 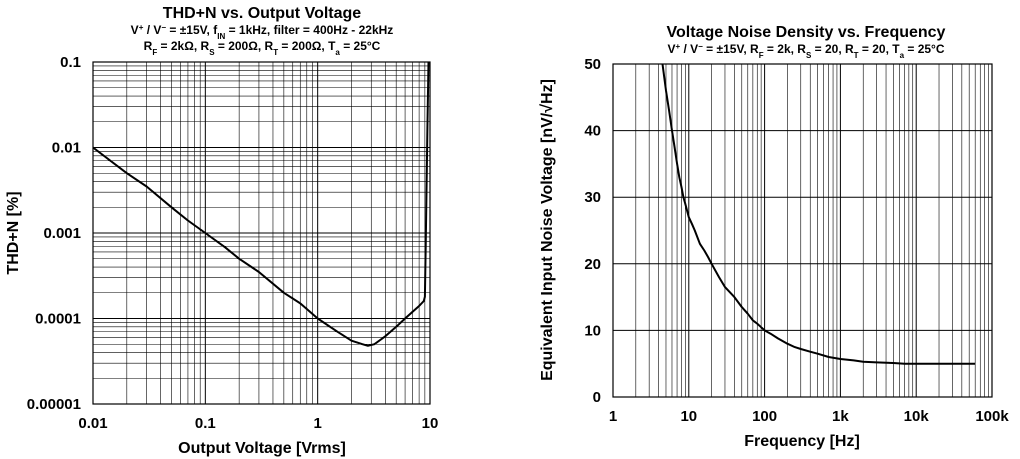 I want to click on y-tick-label: 0.0001, so click(x=58, y=319).